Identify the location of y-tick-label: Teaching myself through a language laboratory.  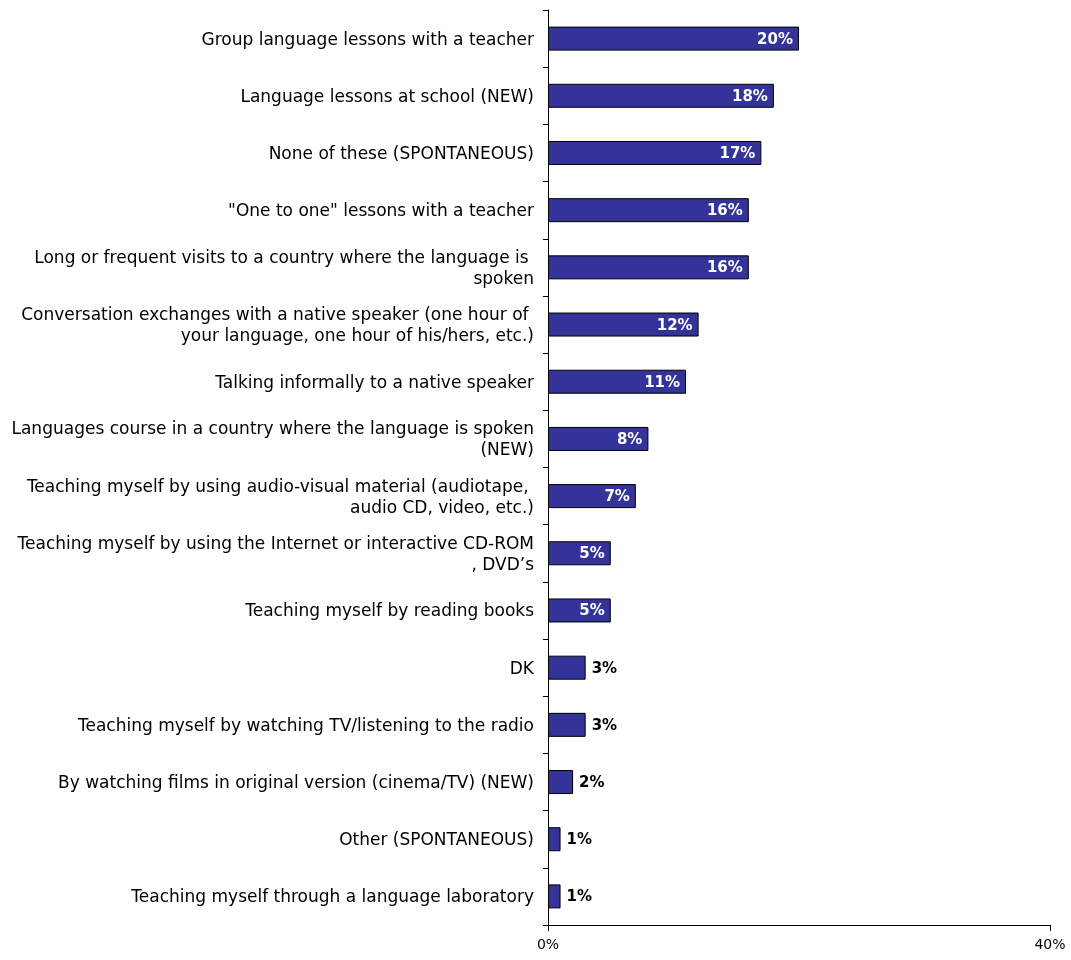
(332, 896).